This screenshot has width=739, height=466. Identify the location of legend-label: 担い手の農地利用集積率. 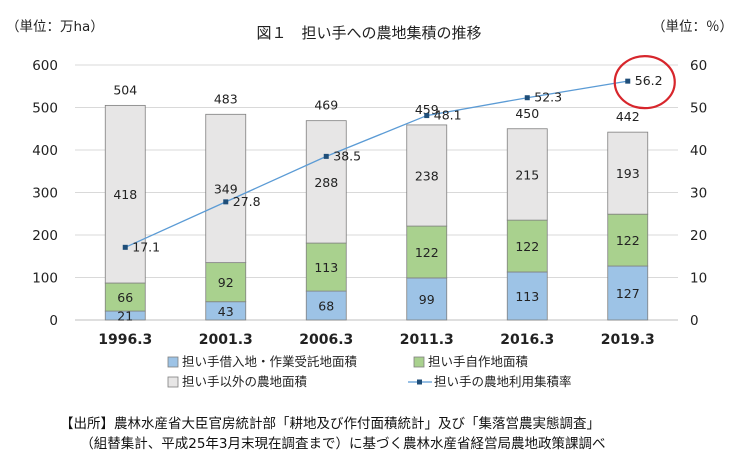
(503, 381).